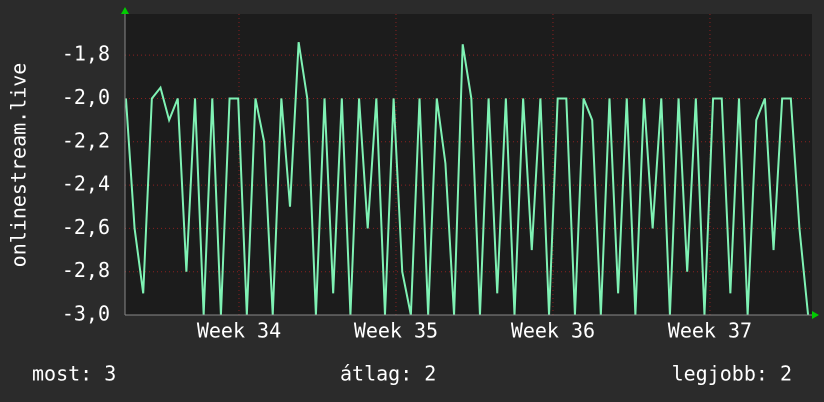 Image resolution: width=824 pixels, height=402 pixels. Describe the element at coordinates (86, 314) in the screenshot. I see `y-tick-label: -3,0` at that location.